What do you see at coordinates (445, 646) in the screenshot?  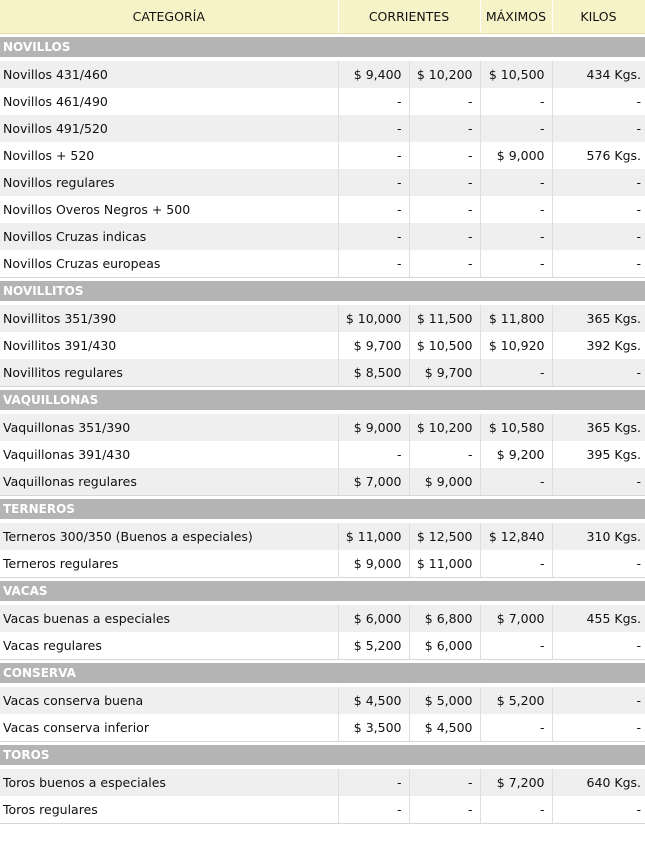 I see `corrientes-max-cell: $ 6,000` at bounding box center [445, 646].